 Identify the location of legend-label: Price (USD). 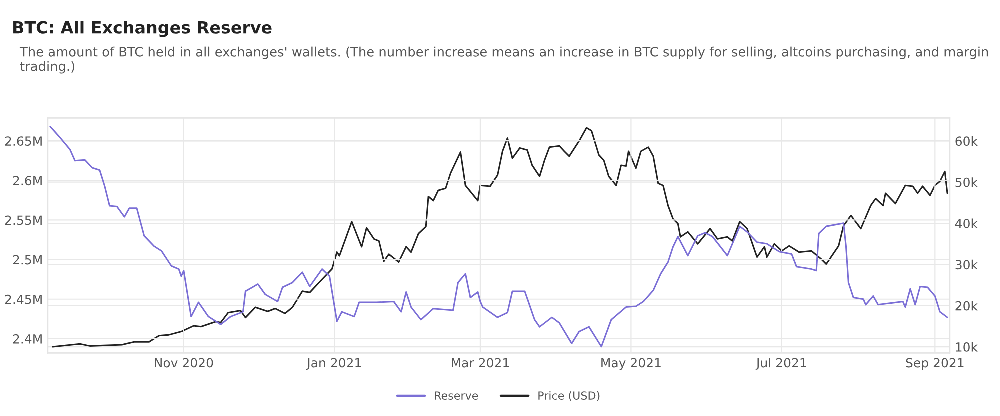
(569, 396).